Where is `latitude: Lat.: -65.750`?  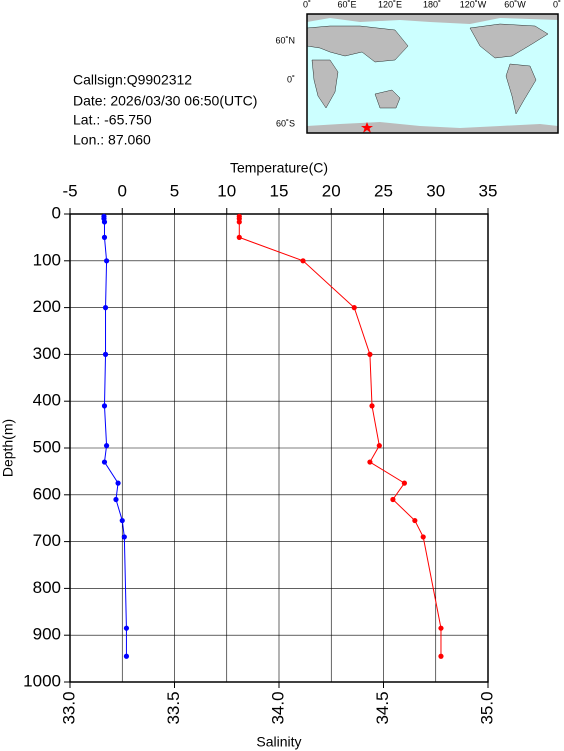 latitude: Lat.: -65.750 is located at coordinates (112, 120).